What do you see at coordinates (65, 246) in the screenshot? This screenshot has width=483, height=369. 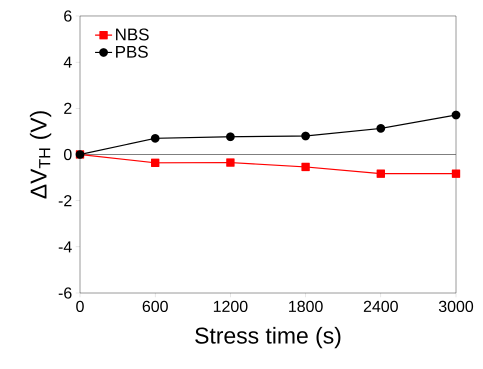 I see `y-tick-label: -4` at bounding box center [65, 246].